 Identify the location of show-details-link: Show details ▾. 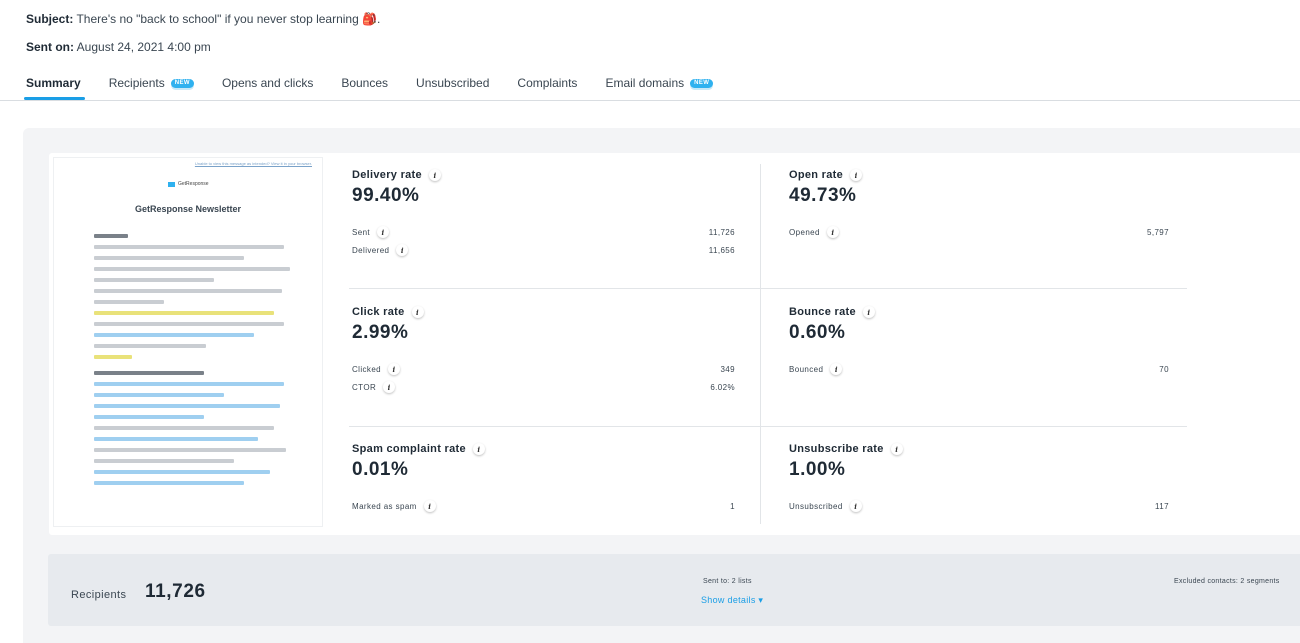
(732, 600).